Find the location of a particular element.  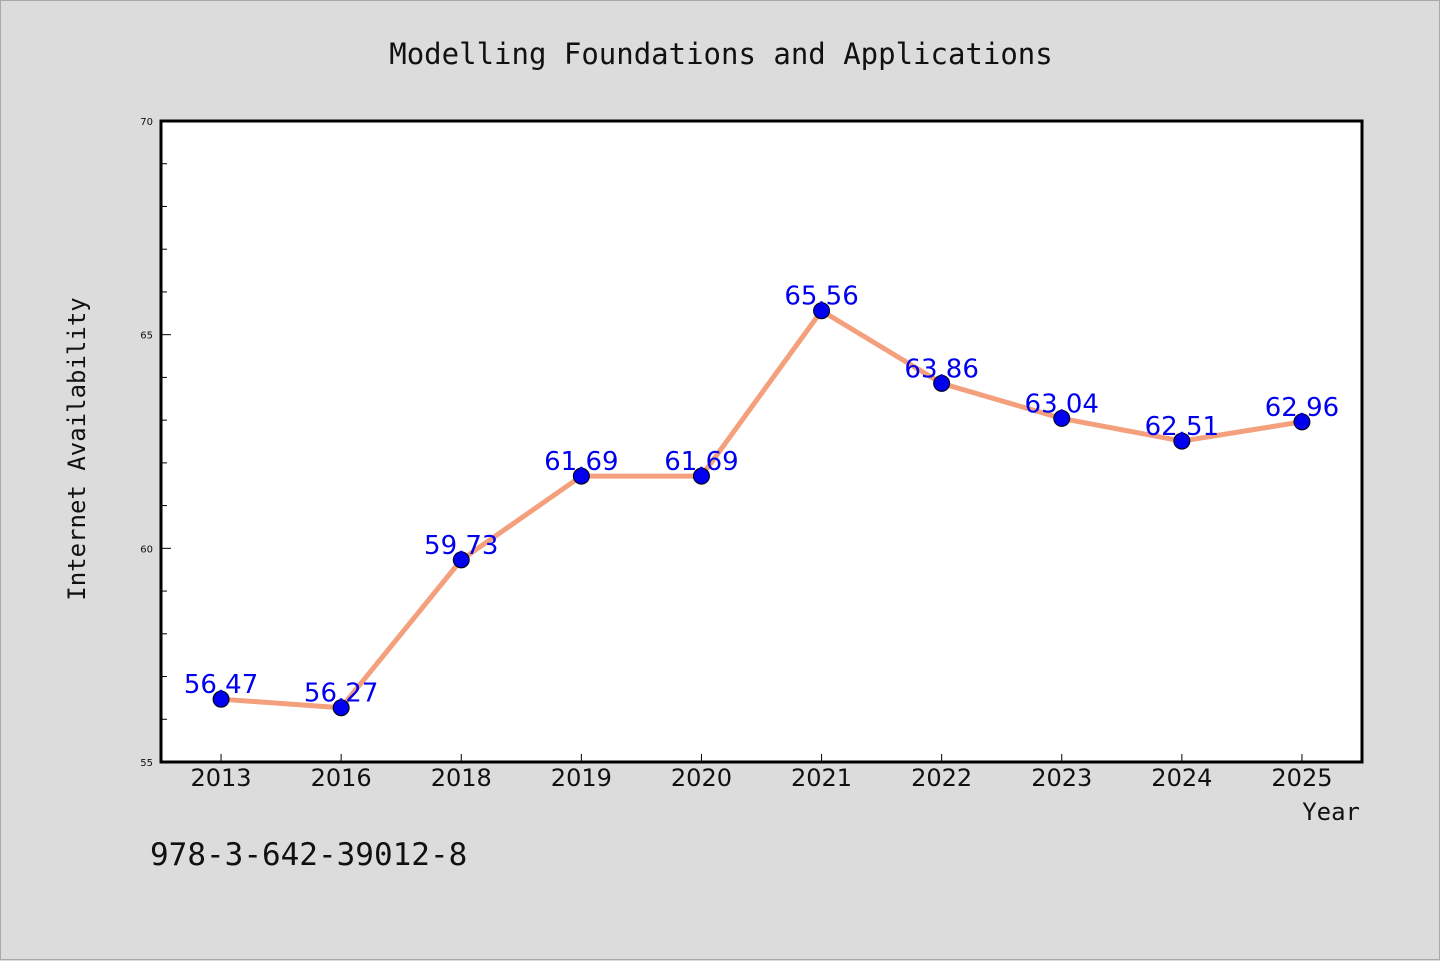

x-tick-label: 2022 is located at coordinates (941, 778).